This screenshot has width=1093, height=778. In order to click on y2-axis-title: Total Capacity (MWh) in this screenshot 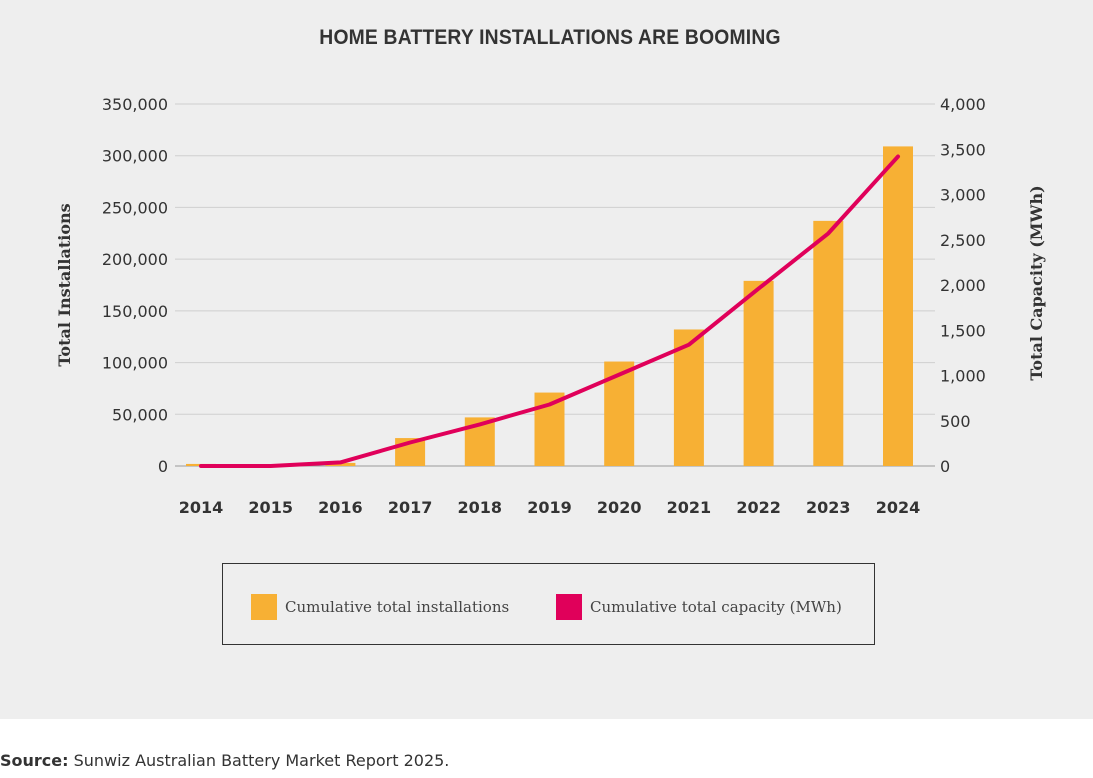, I will do `click(1036, 282)`.